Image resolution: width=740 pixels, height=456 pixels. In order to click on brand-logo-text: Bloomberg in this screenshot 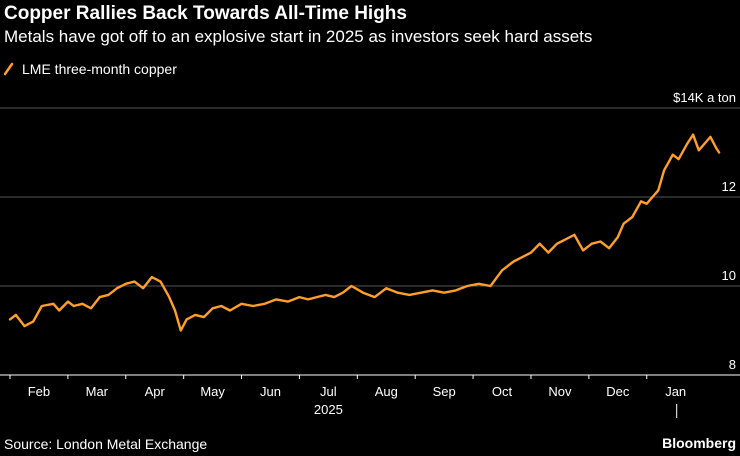, I will do `click(699, 443)`.